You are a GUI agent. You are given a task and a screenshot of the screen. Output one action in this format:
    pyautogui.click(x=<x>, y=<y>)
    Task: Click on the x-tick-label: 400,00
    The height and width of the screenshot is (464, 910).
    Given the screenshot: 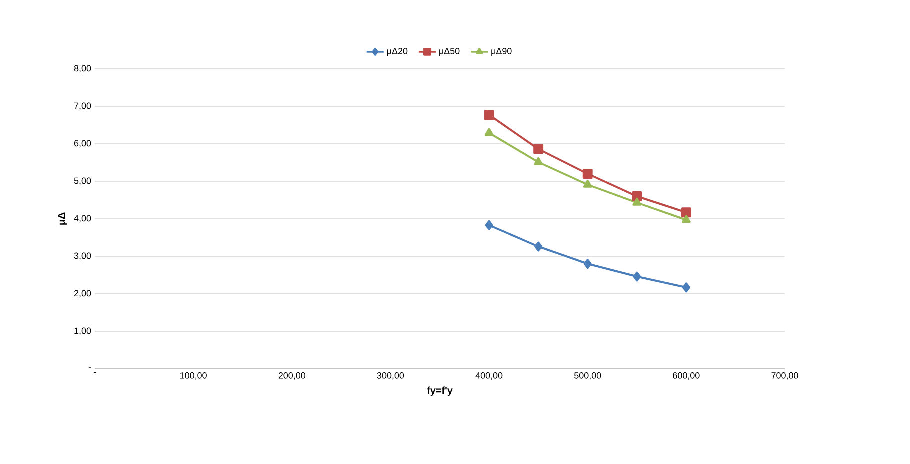 What is the action you would take?
    pyautogui.click(x=489, y=376)
    